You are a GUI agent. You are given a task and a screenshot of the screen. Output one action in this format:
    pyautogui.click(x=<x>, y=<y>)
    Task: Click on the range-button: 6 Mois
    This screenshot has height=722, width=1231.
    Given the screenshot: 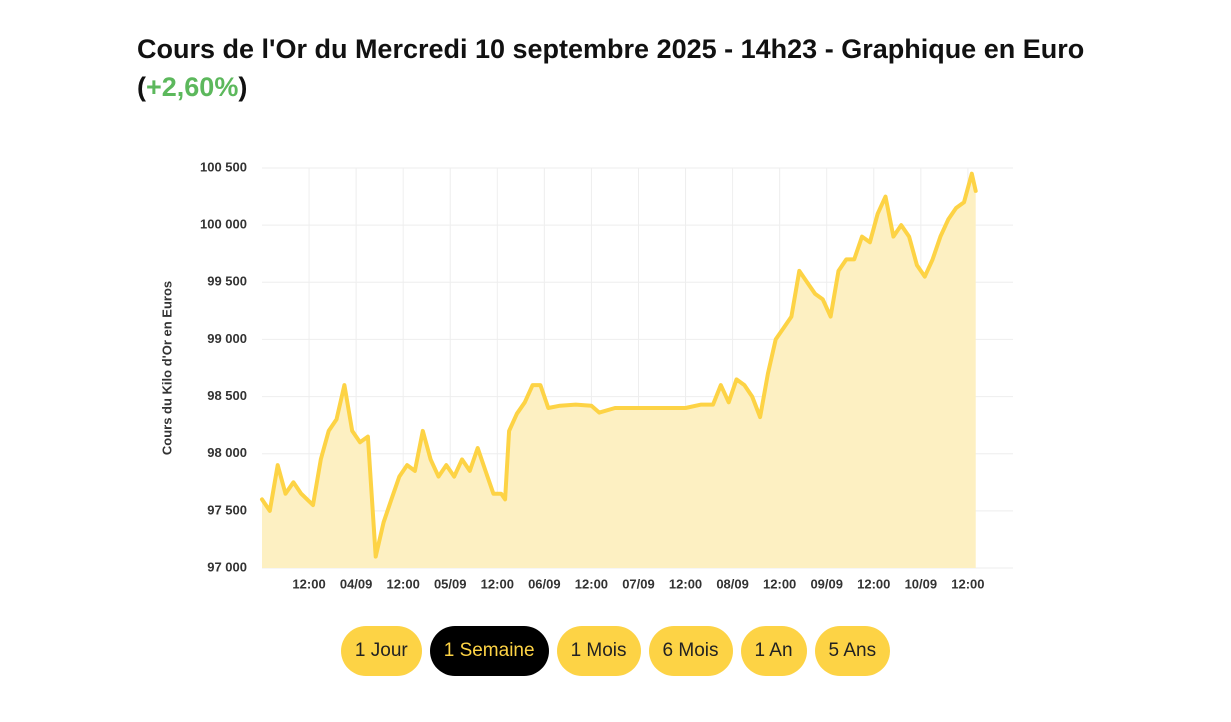 What is the action you would take?
    pyautogui.click(x=690, y=651)
    